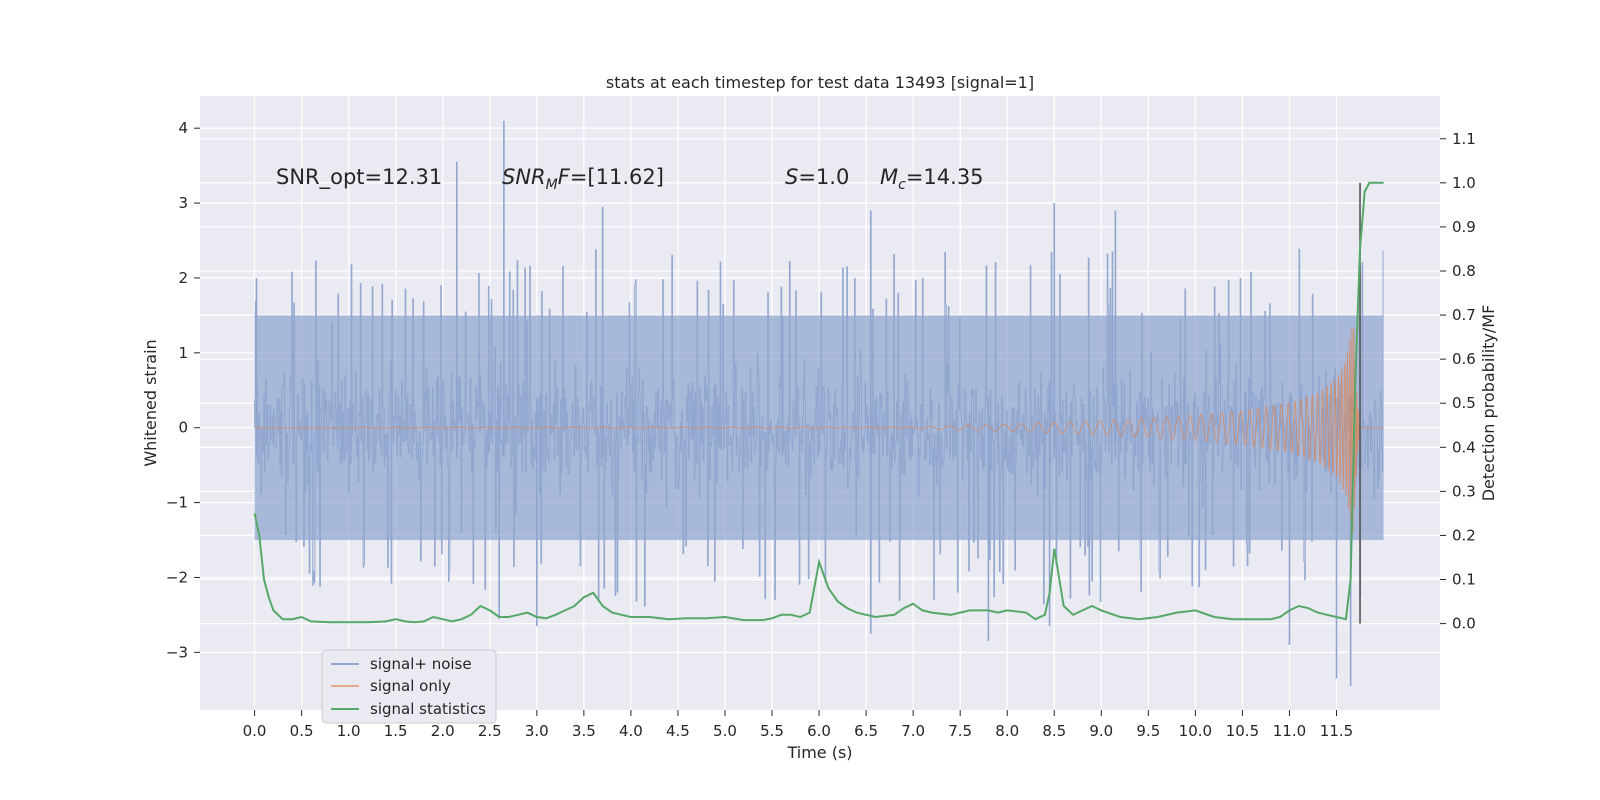  I want to click on y-tick-label-7: 4, so click(183, 128).